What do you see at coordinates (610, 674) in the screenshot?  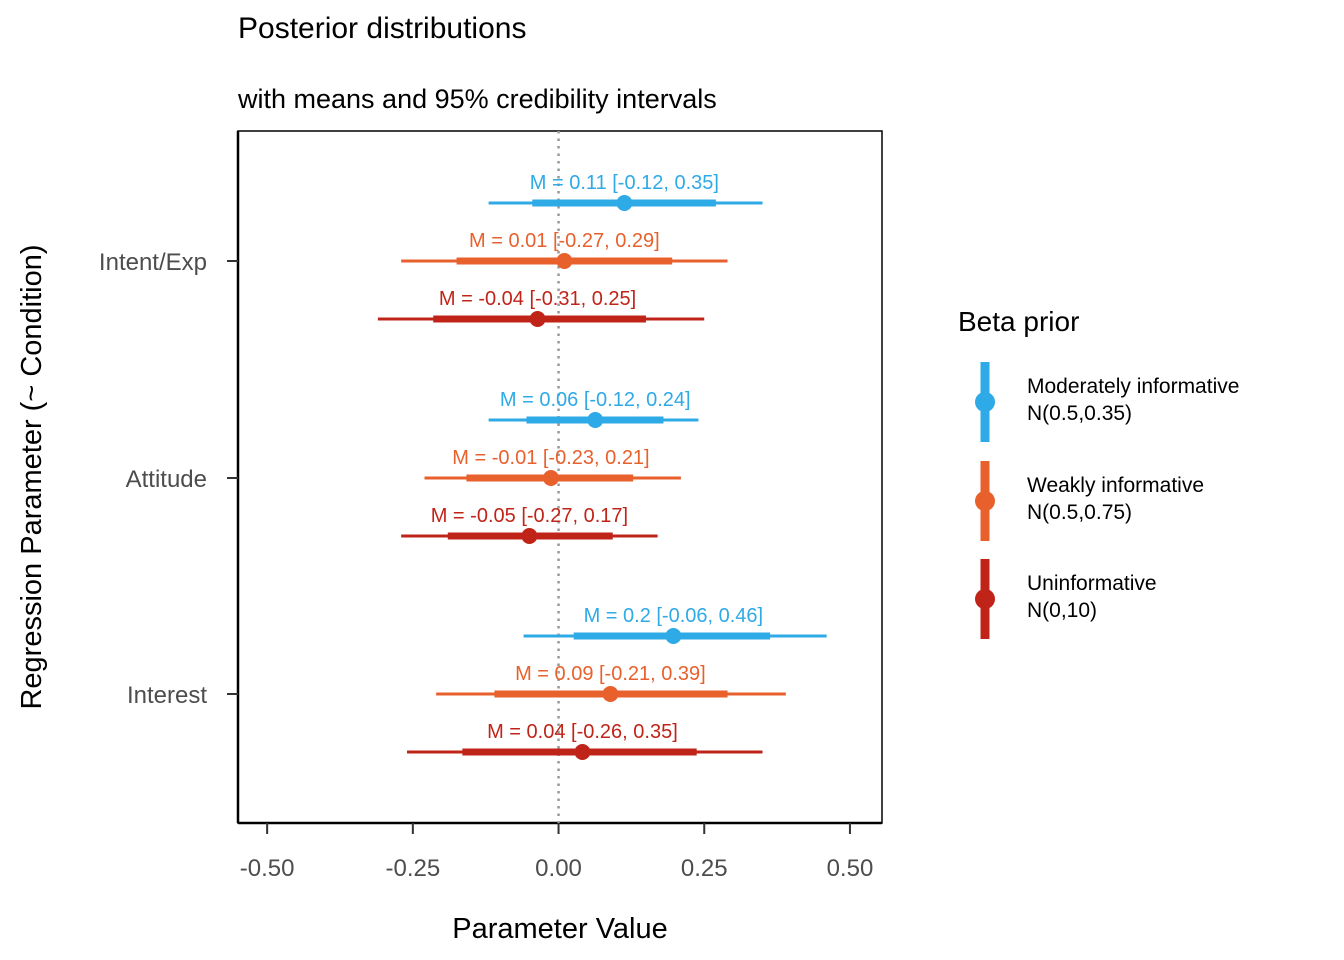 I see `data-label-interest: M = 0.09 [-0.21, 0.39]` at bounding box center [610, 674].